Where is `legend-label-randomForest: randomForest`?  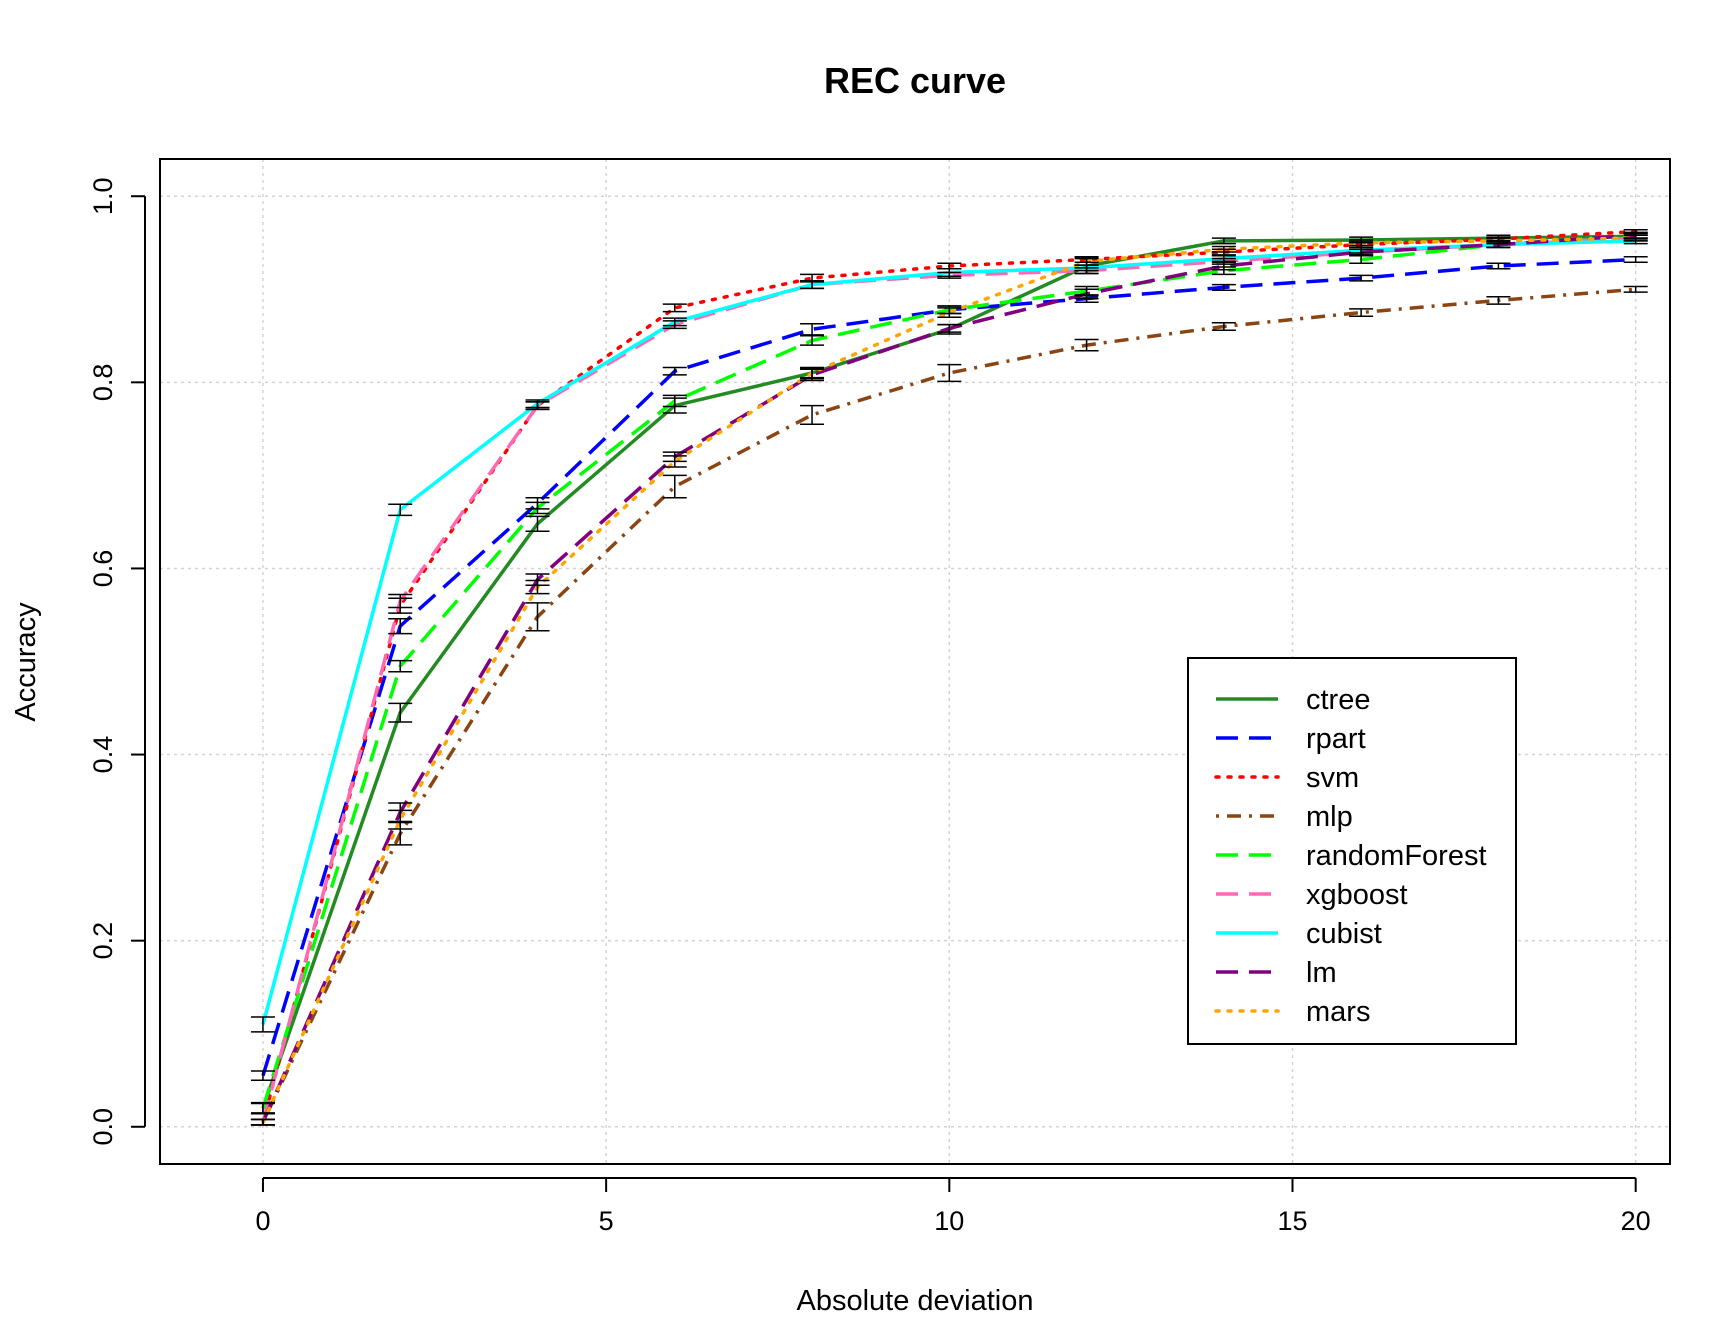 legend-label-randomForest: randomForest is located at coordinates (1396, 856).